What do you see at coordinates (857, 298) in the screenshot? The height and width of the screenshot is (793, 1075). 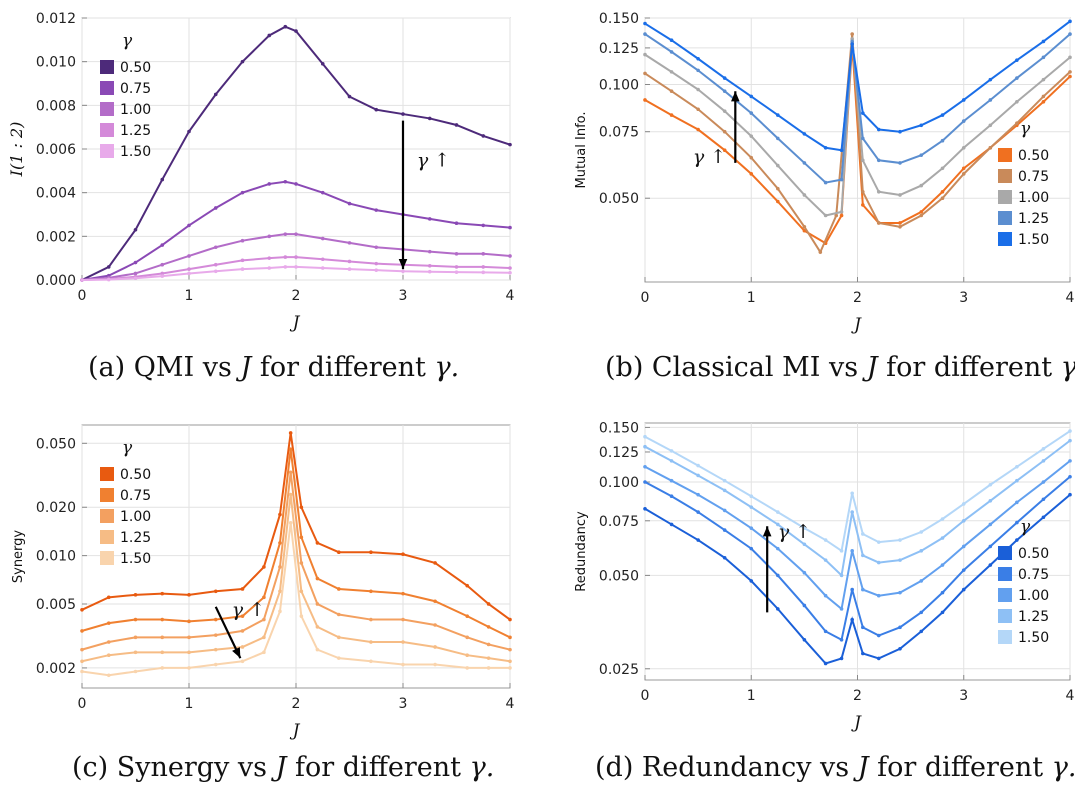 I see `x-tick-label: 2` at bounding box center [857, 298].